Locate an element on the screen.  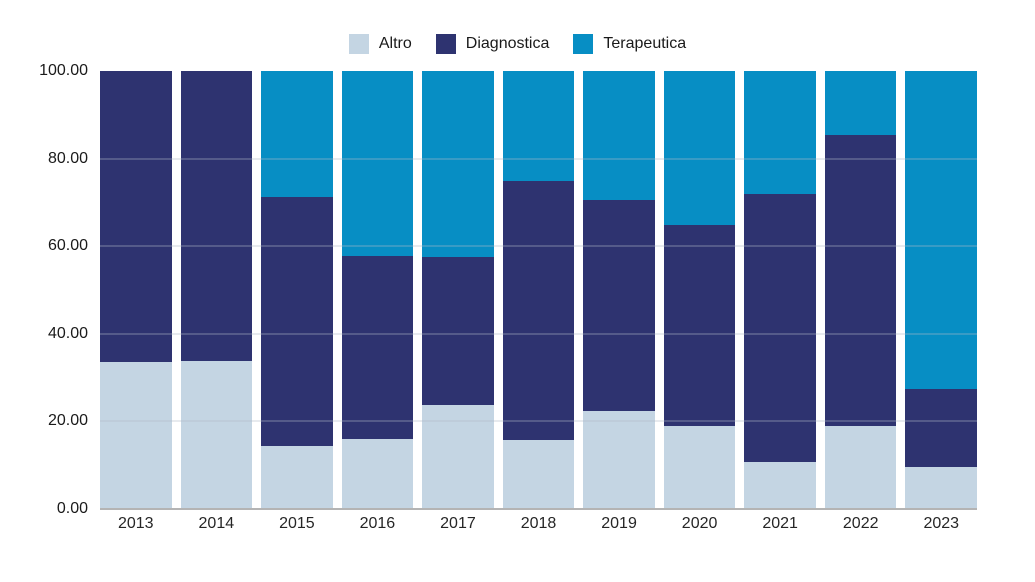
bar-2022 is located at coordinates (860, 290).